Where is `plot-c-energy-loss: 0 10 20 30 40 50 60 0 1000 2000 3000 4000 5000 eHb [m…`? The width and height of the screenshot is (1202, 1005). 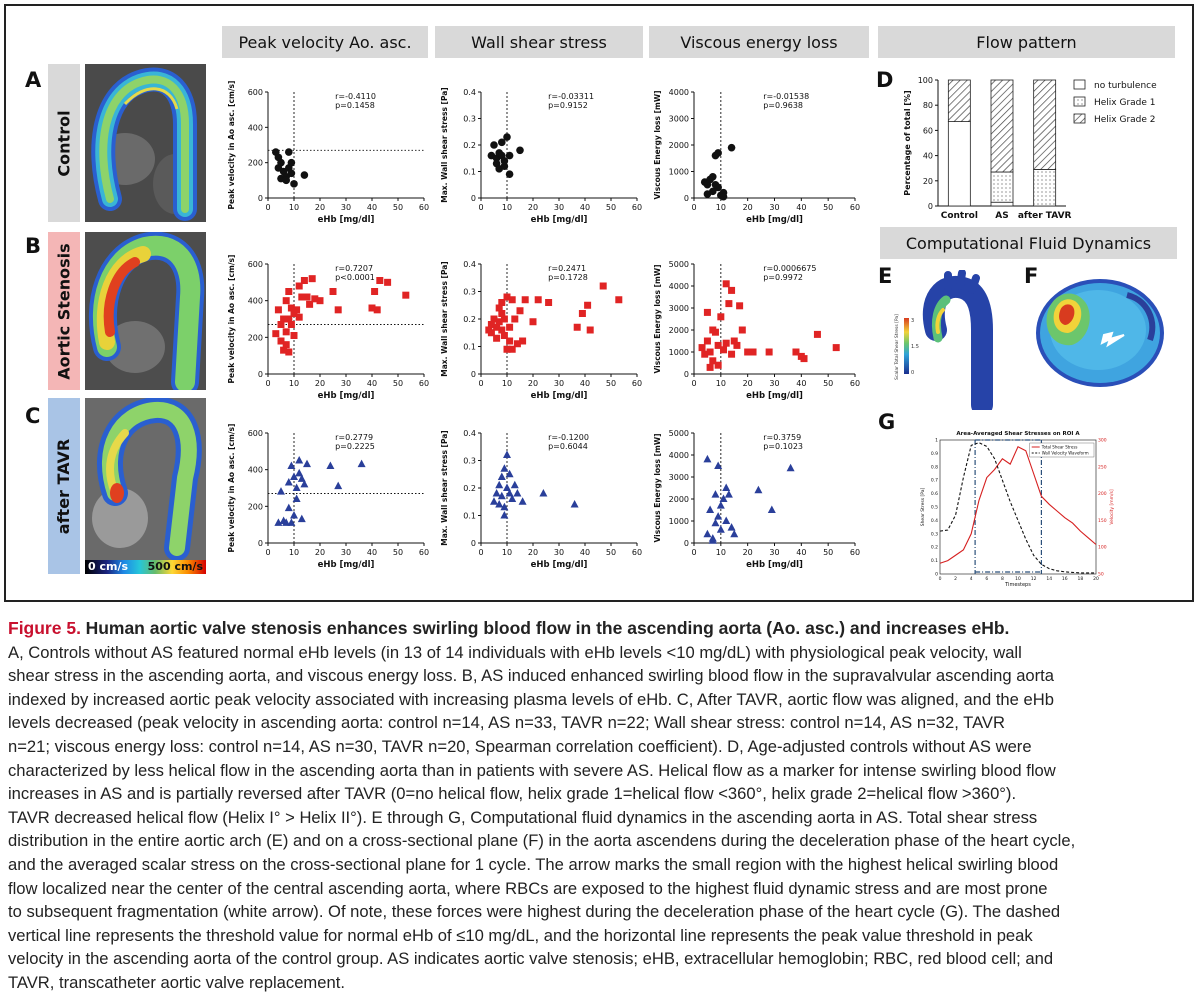 plot-c-energy-loss: 0 10 20 30 40 50 60 0 1000 2000 3000 4000 5000 eHb [m… is located at coordinates (755, 498).